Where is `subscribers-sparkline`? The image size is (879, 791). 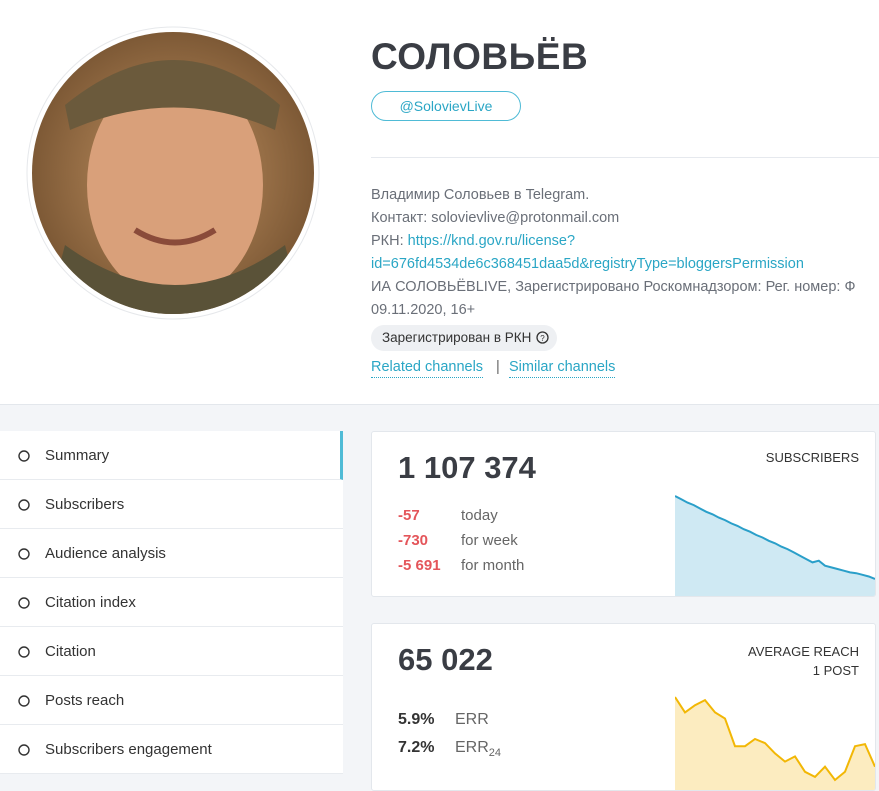 subscribers-sparkline is located at coordinates (775, 545).